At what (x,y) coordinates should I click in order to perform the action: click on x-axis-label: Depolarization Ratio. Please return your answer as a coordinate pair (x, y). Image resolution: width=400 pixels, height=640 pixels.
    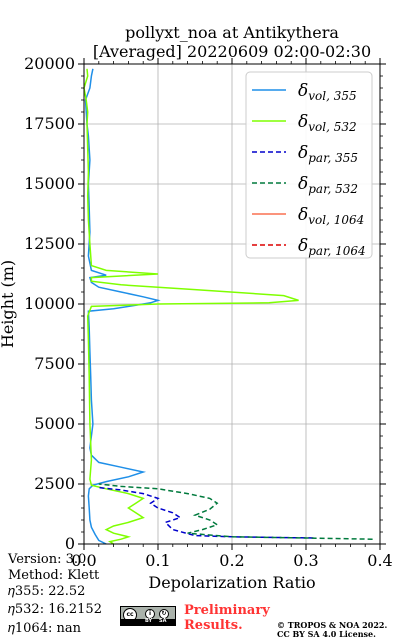
    Looking at the image, I should click on (231, 582).